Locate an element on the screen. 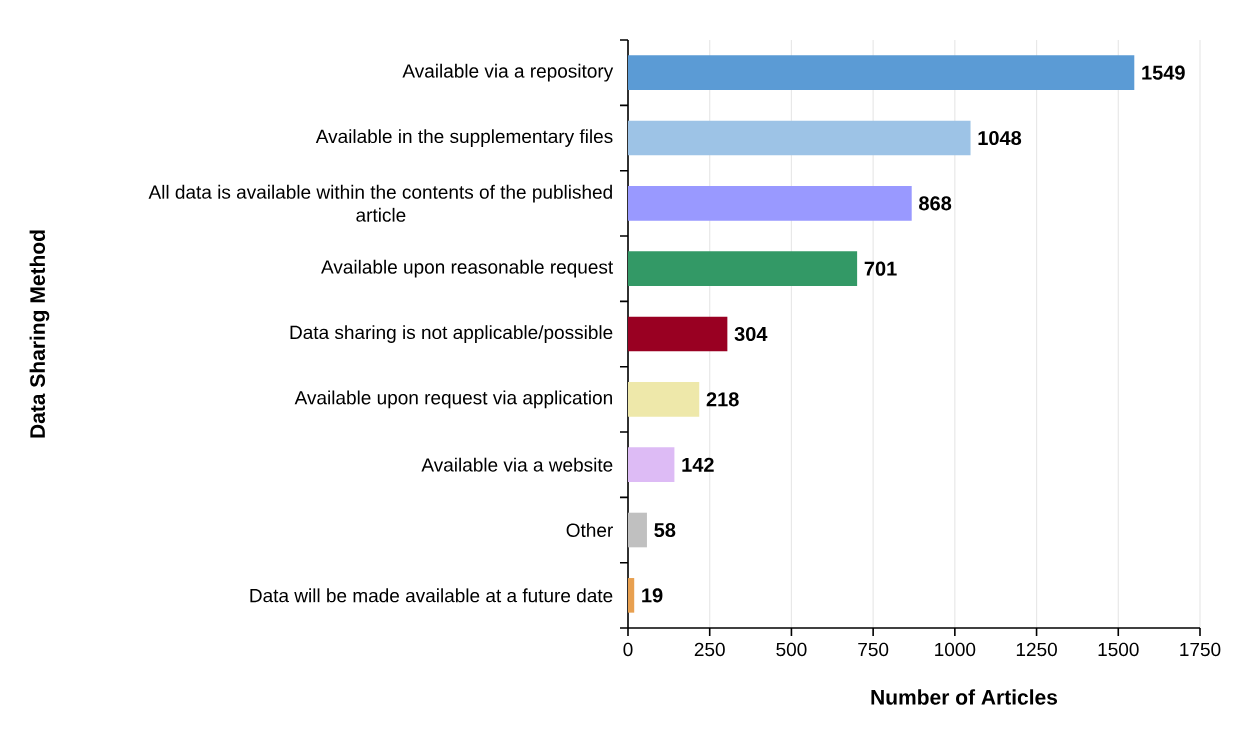  data-label: 701 is located at coordinates (880, 268).